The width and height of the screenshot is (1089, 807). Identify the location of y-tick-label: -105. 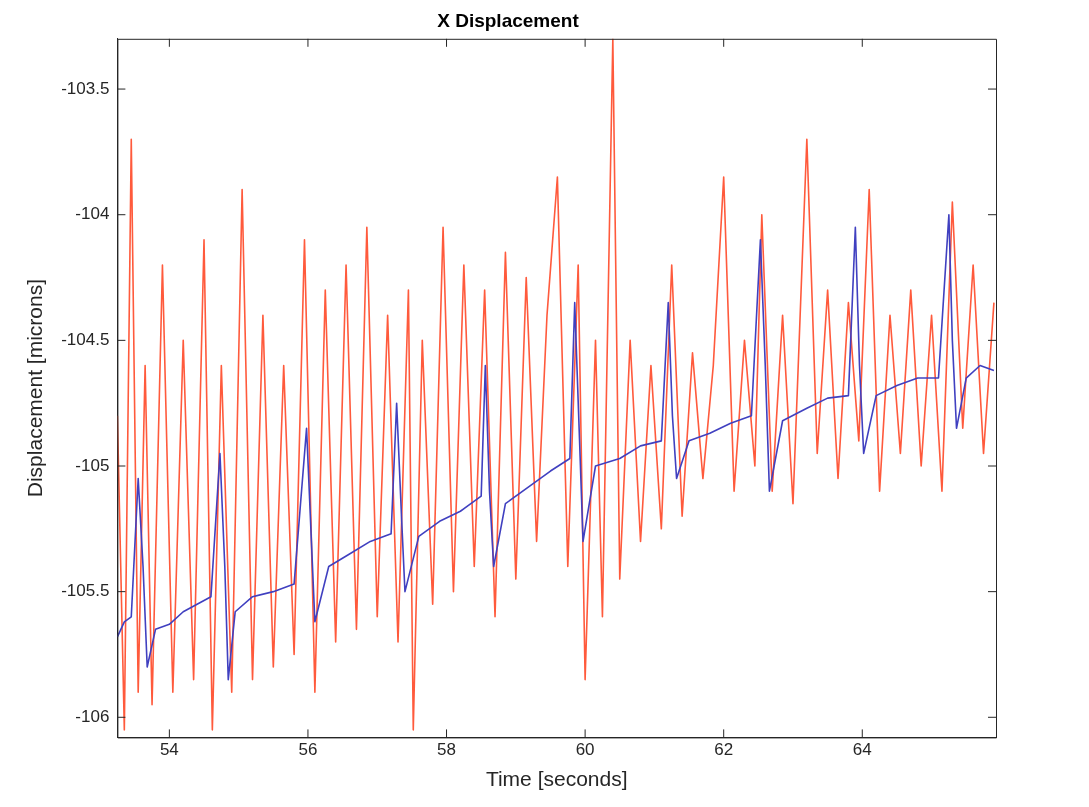
(92, 465).